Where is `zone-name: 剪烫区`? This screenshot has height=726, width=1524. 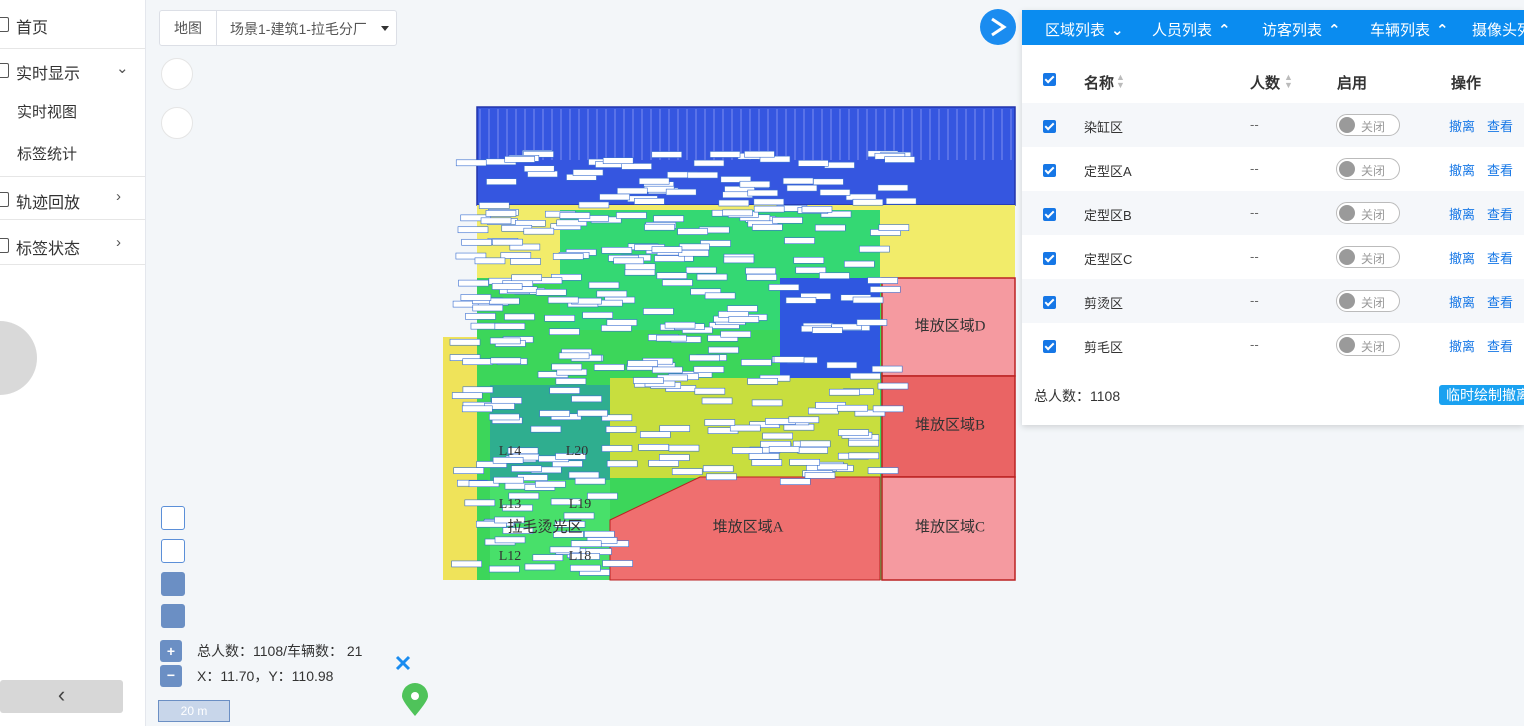
zone-name: 剪烫区 is located at coordinates (1104, 303).